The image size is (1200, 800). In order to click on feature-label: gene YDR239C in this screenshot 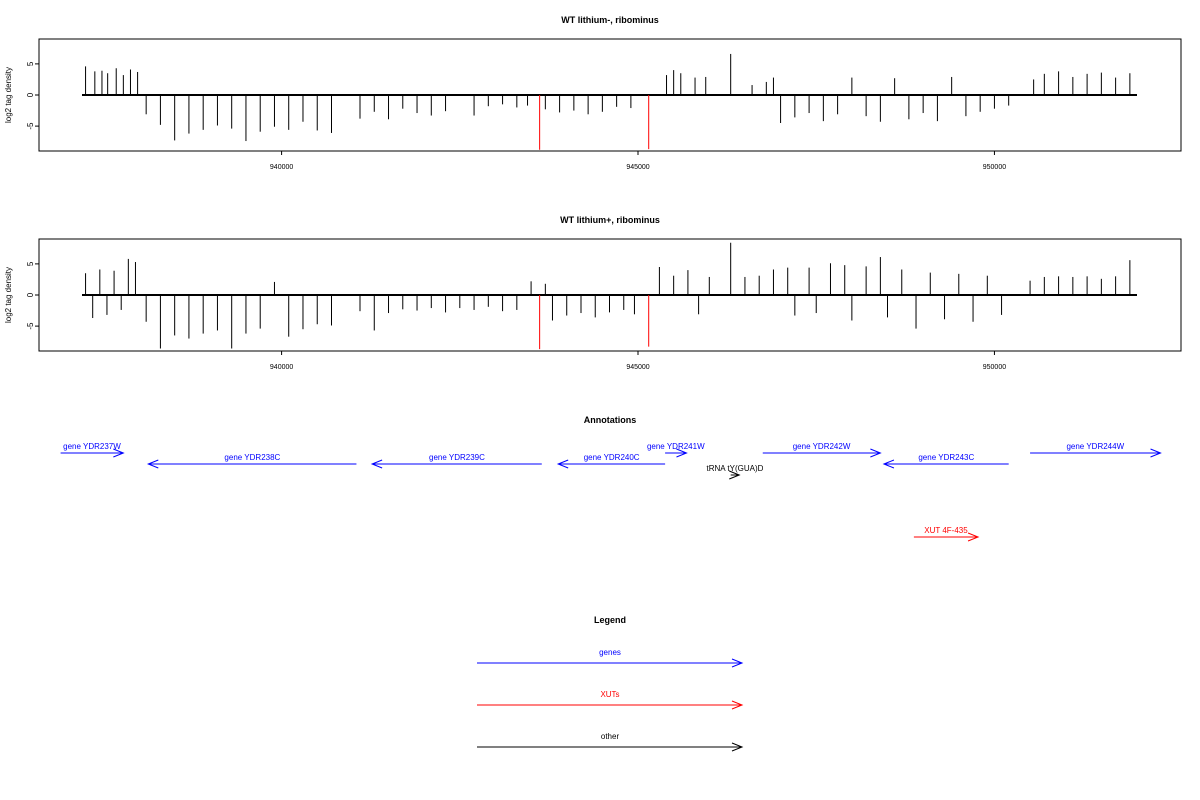, I will do `click(457, 457)`.